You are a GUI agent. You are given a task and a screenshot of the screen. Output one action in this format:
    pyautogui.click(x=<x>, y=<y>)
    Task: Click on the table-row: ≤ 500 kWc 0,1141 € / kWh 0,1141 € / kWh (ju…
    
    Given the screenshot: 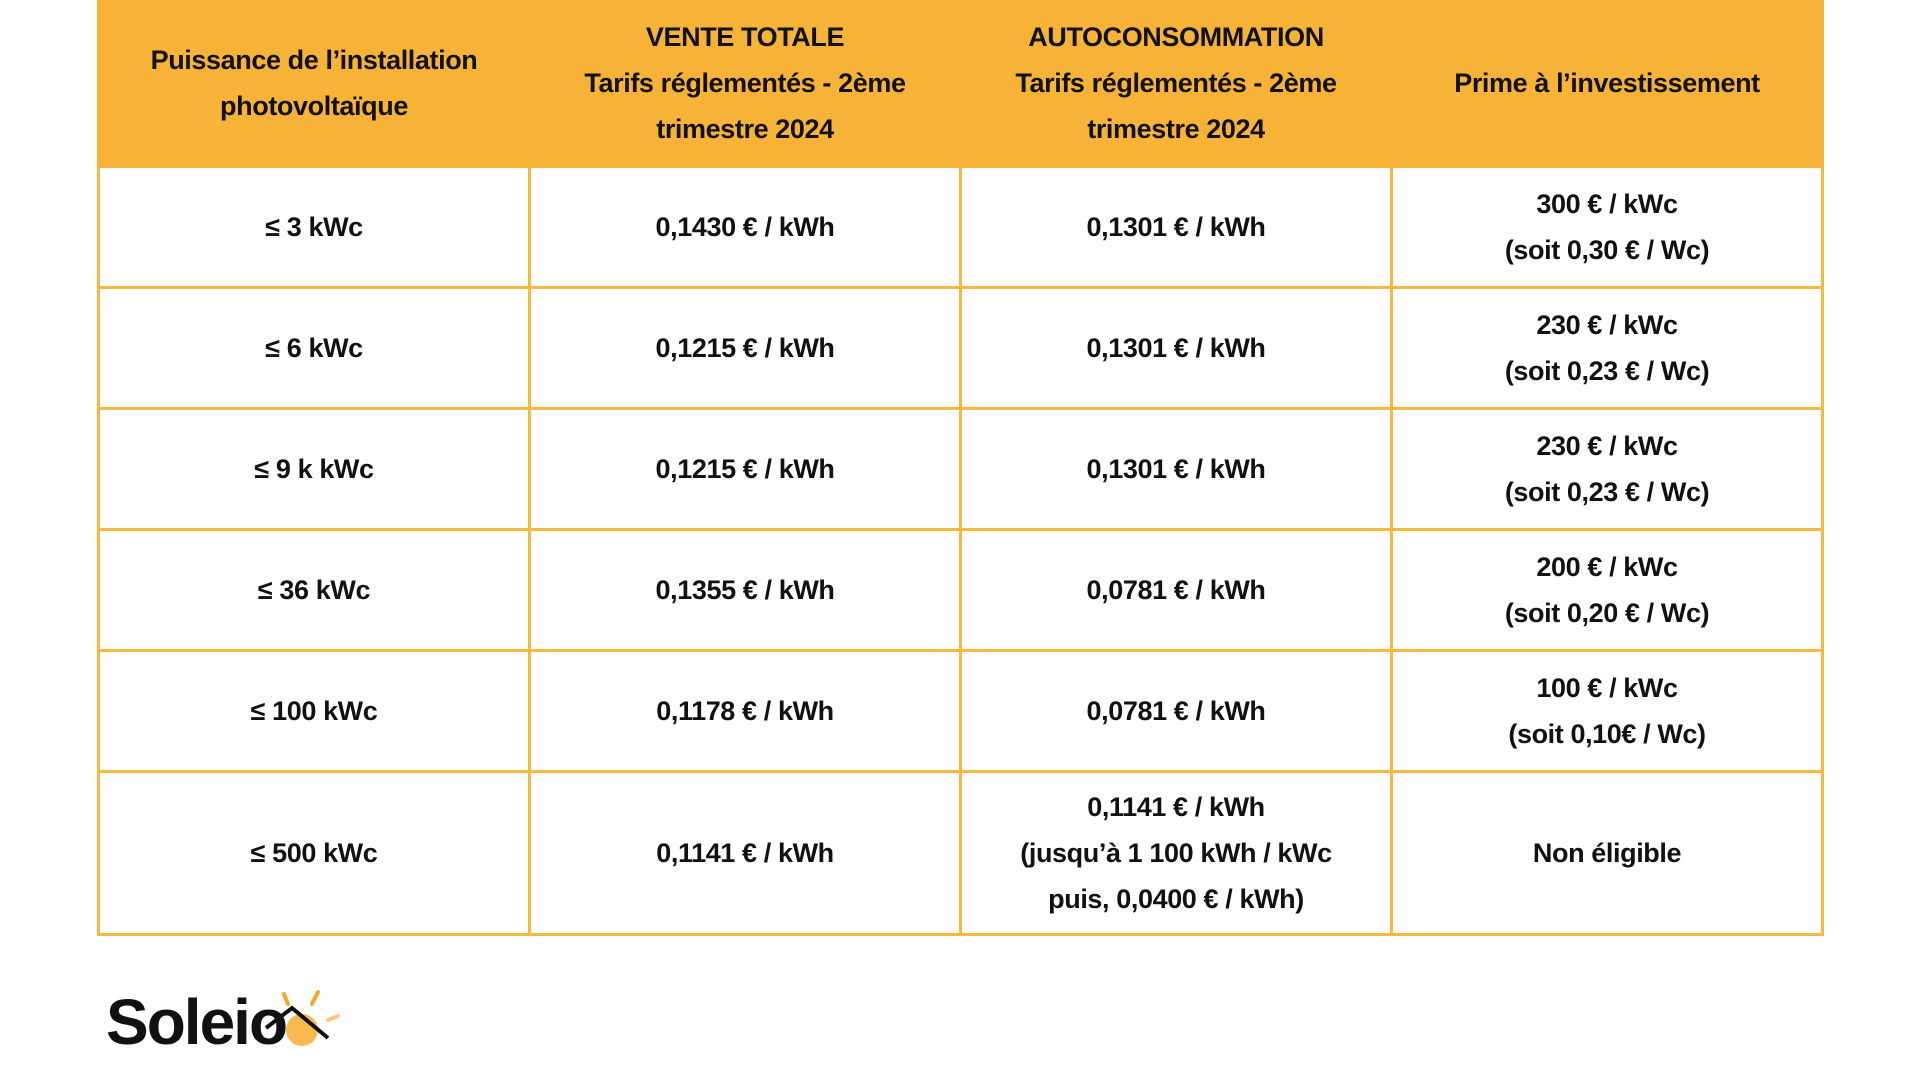 What is the action you would take?
    pyautogui.click(x=960, y=853)
    